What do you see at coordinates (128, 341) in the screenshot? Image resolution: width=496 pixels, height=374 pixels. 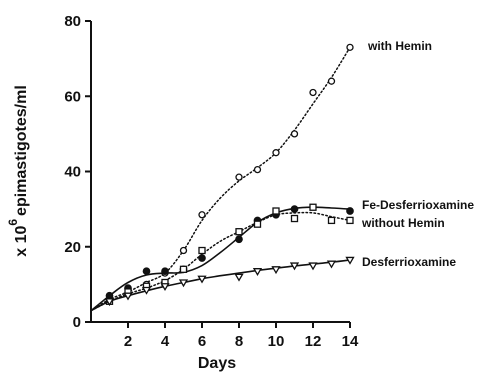 I see `x-tick-label: 2` at bounding box center [128, 341].